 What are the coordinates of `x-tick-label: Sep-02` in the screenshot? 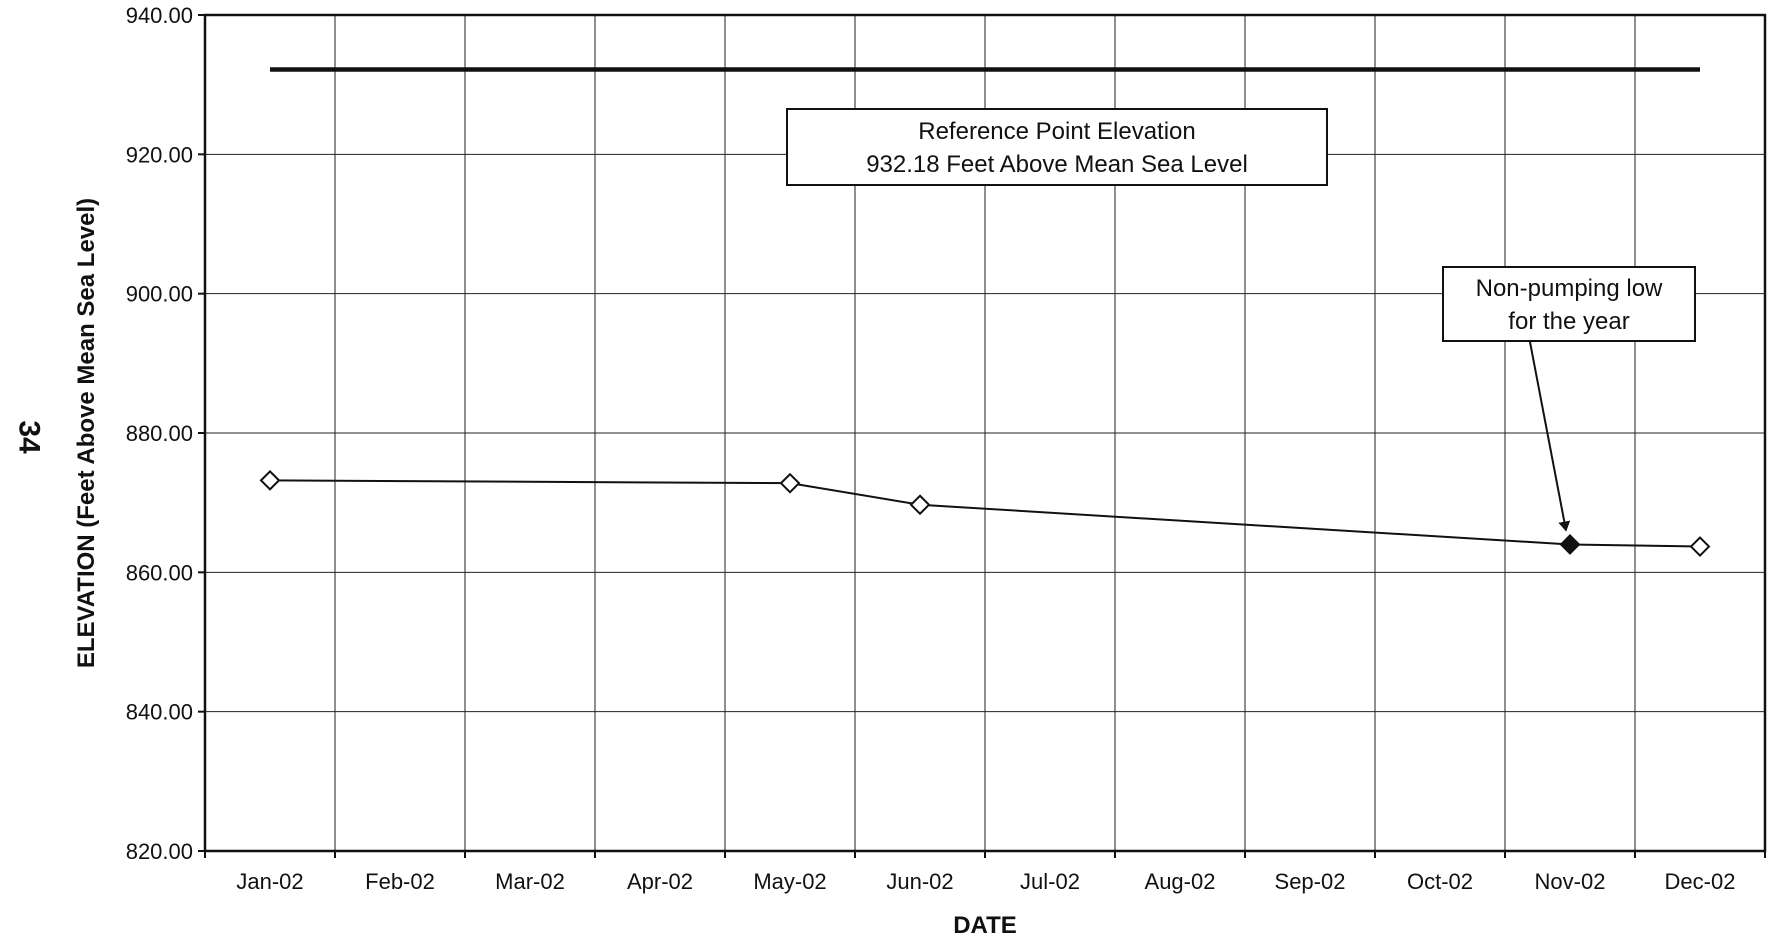 It's located at (1310, 881).